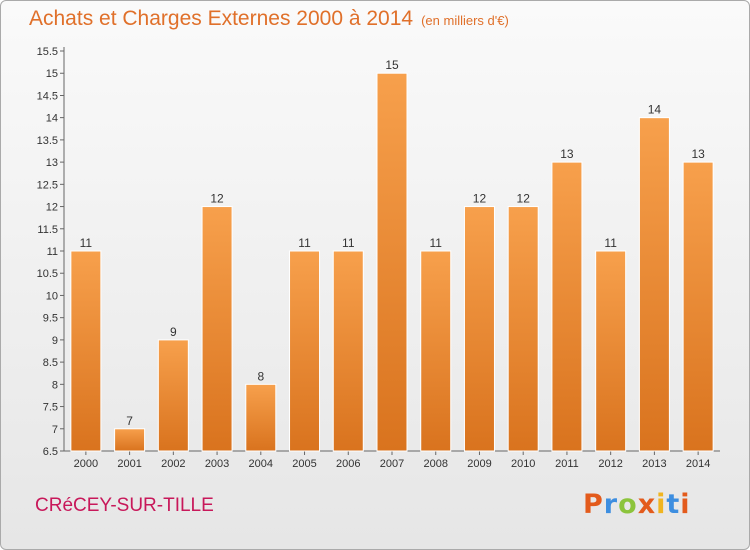  I want to click on x-tick-label-2014: 2014, so click(698, 464).